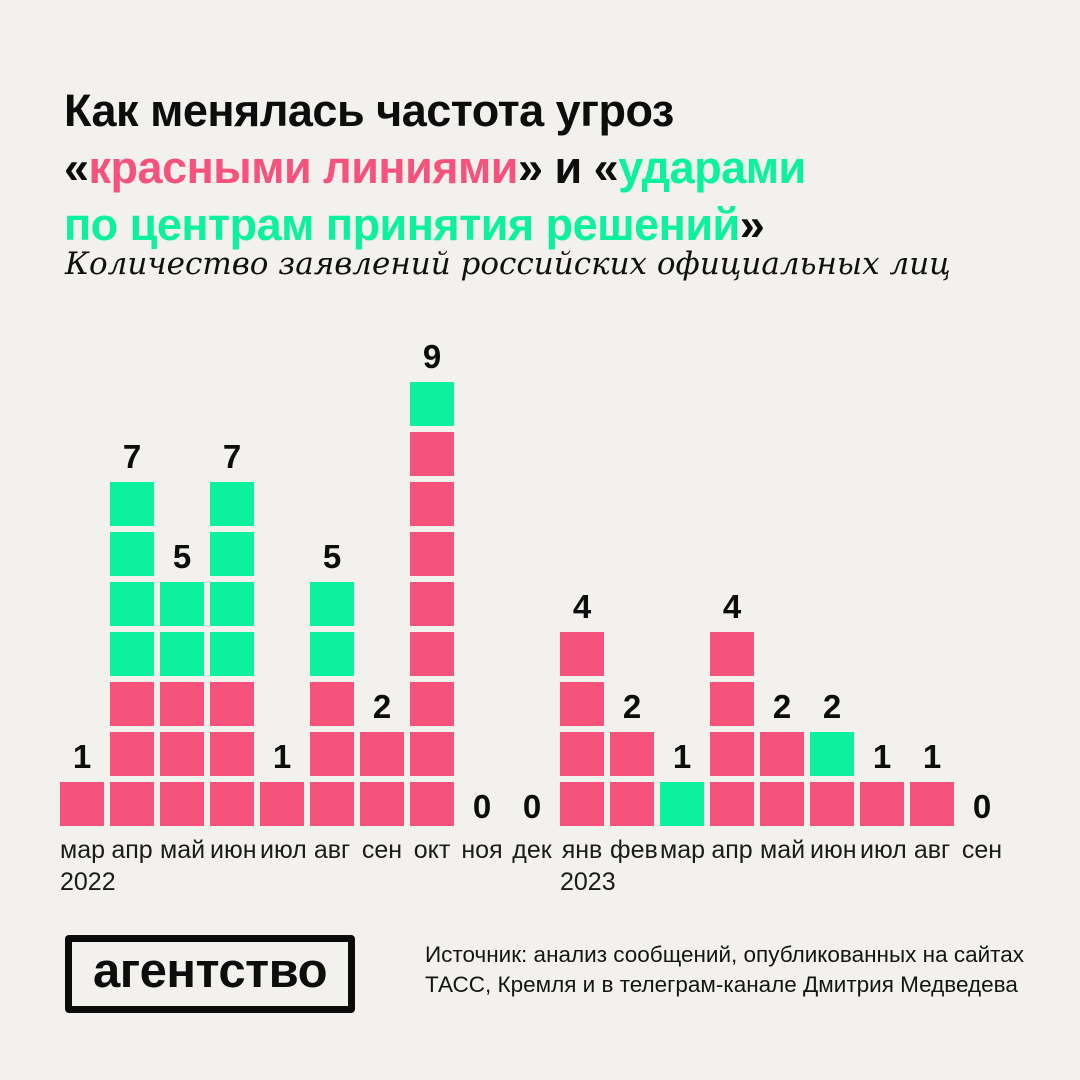 The height and width of the screenshot is (1080, 1080). Describe the element at coordinates (532, 884) in the screenshot. I see `year-axis: 2022 2023` at that location.